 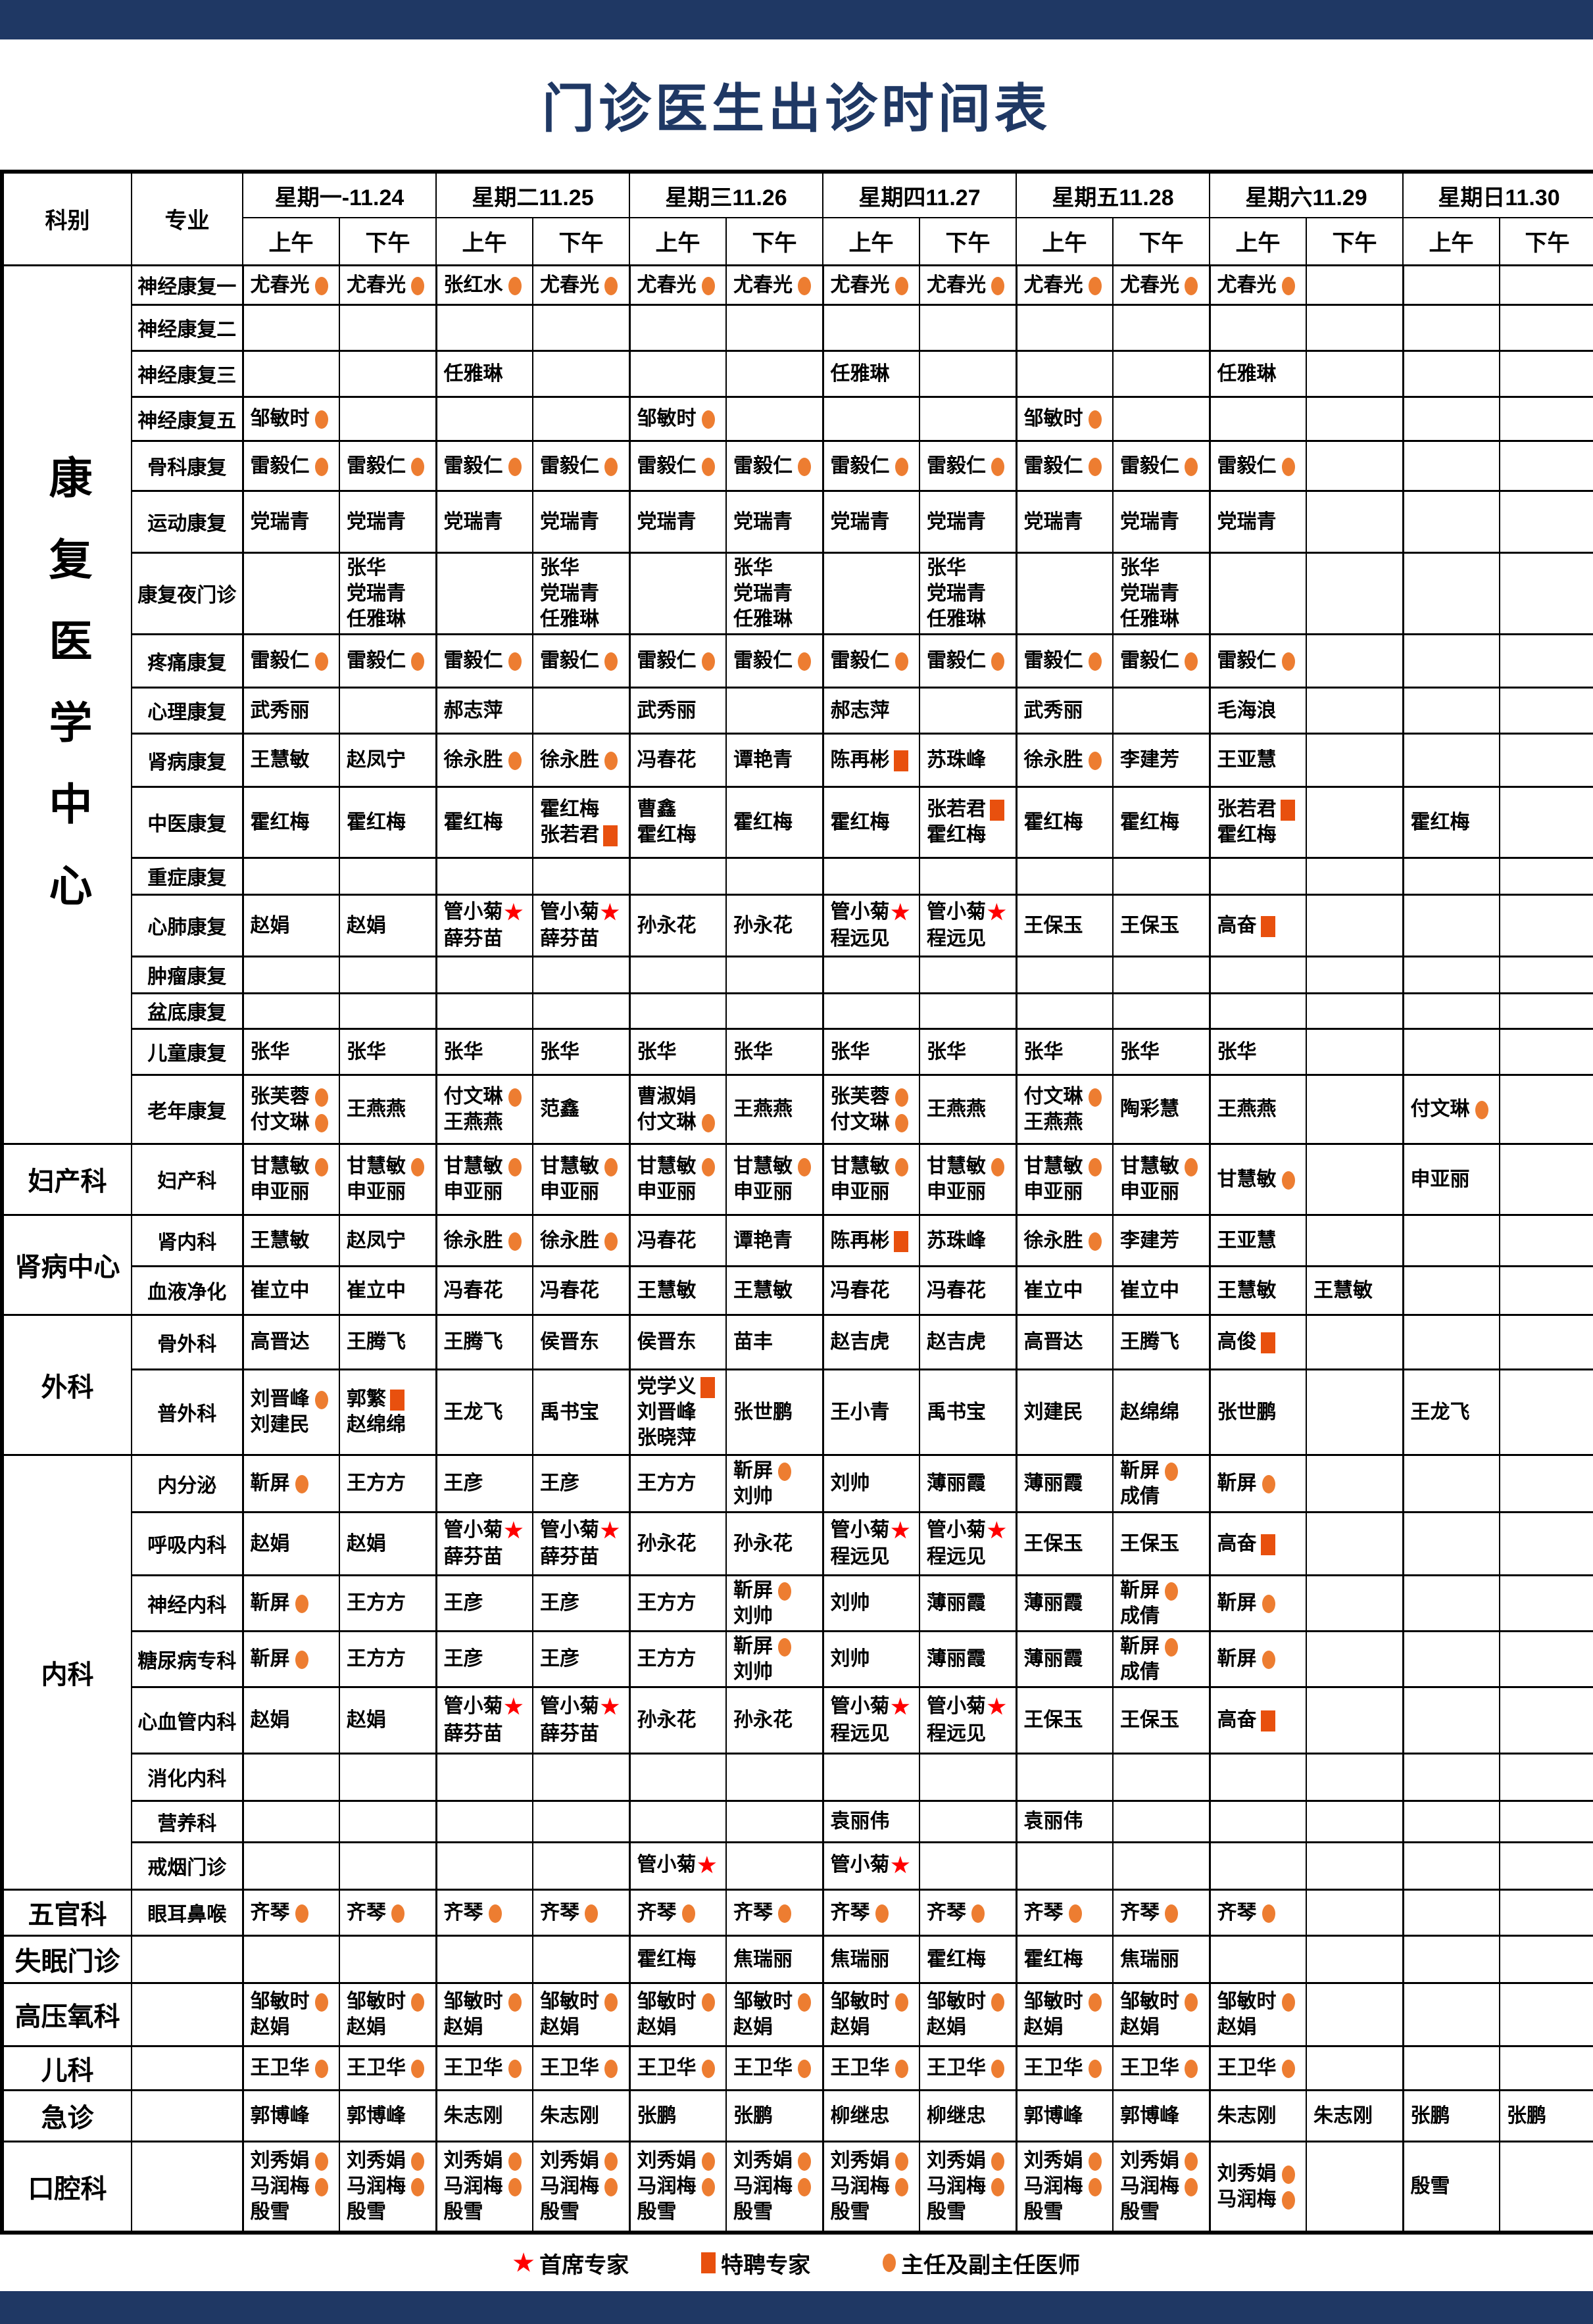 What do you see at coordinates (968, 593) in the screenshot?
I see `schedule-cell: 张华 党瑞青 任雅琳` at bounding box center [968, 593].